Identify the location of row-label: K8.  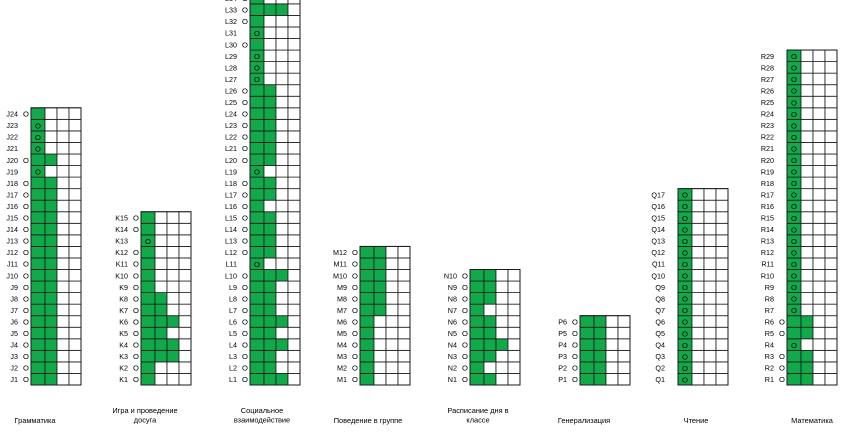
(123, 298).